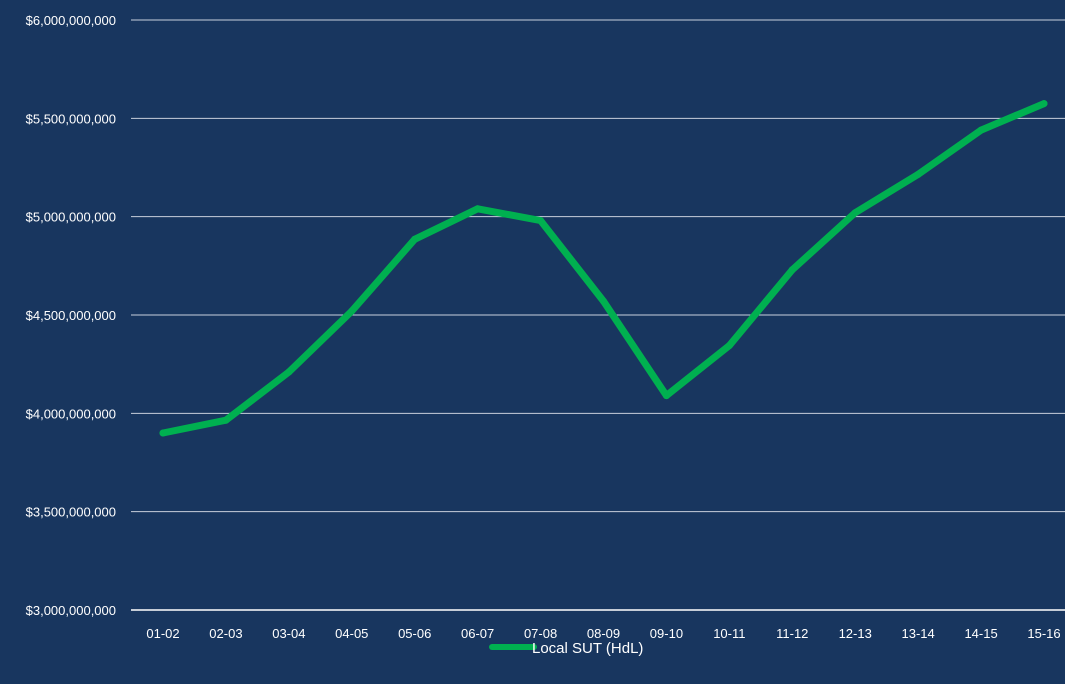 Image resolution: width=1065 pixels, height=684 pixels. I want to click on x-tick-label: 01-02, so click(162, 633).